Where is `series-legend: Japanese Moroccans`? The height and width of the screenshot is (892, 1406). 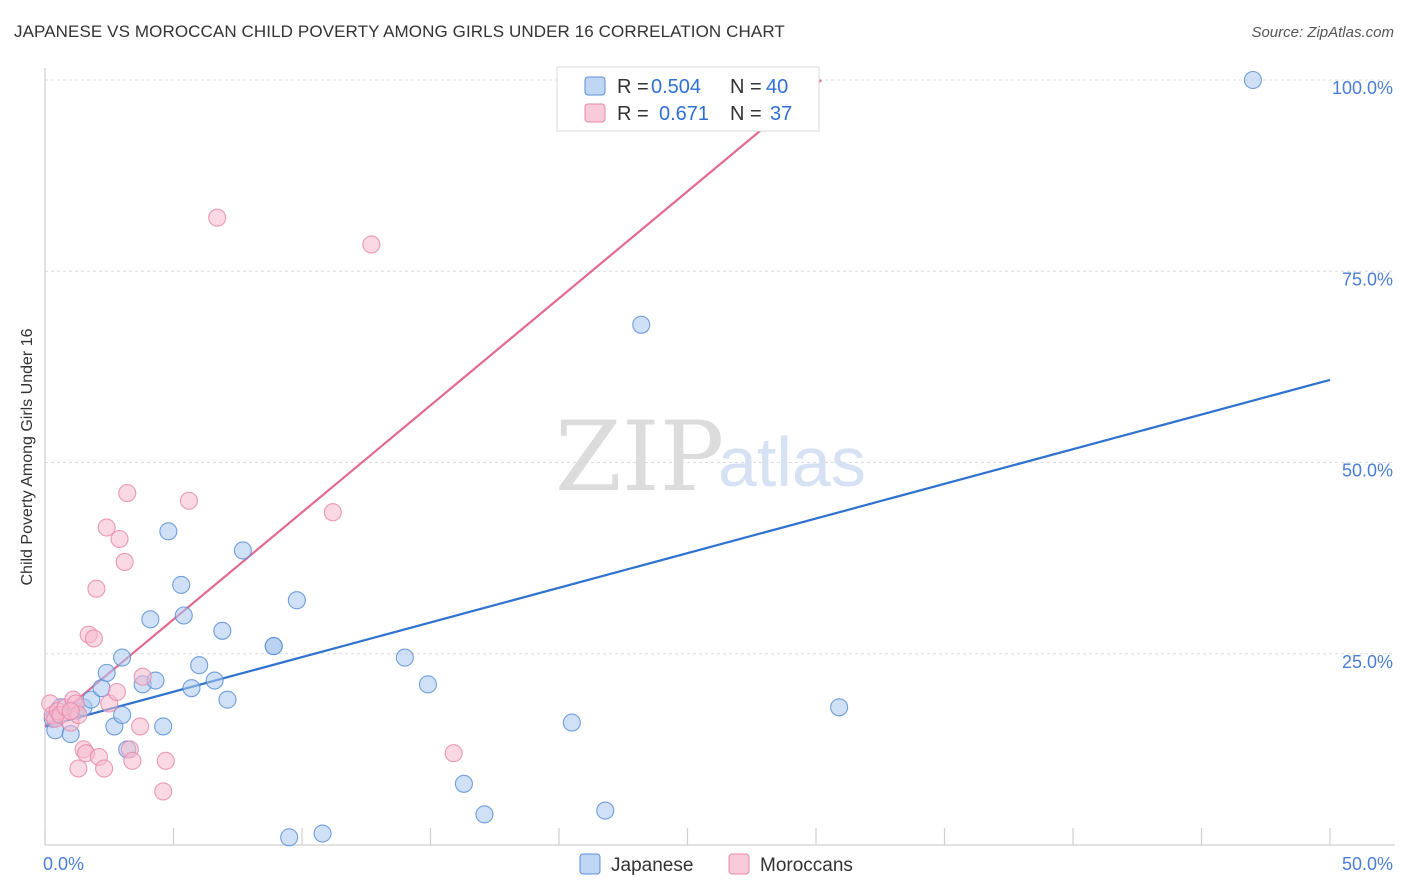 series-legend: Japanese Moroccans is located at coordinates (716, 864).